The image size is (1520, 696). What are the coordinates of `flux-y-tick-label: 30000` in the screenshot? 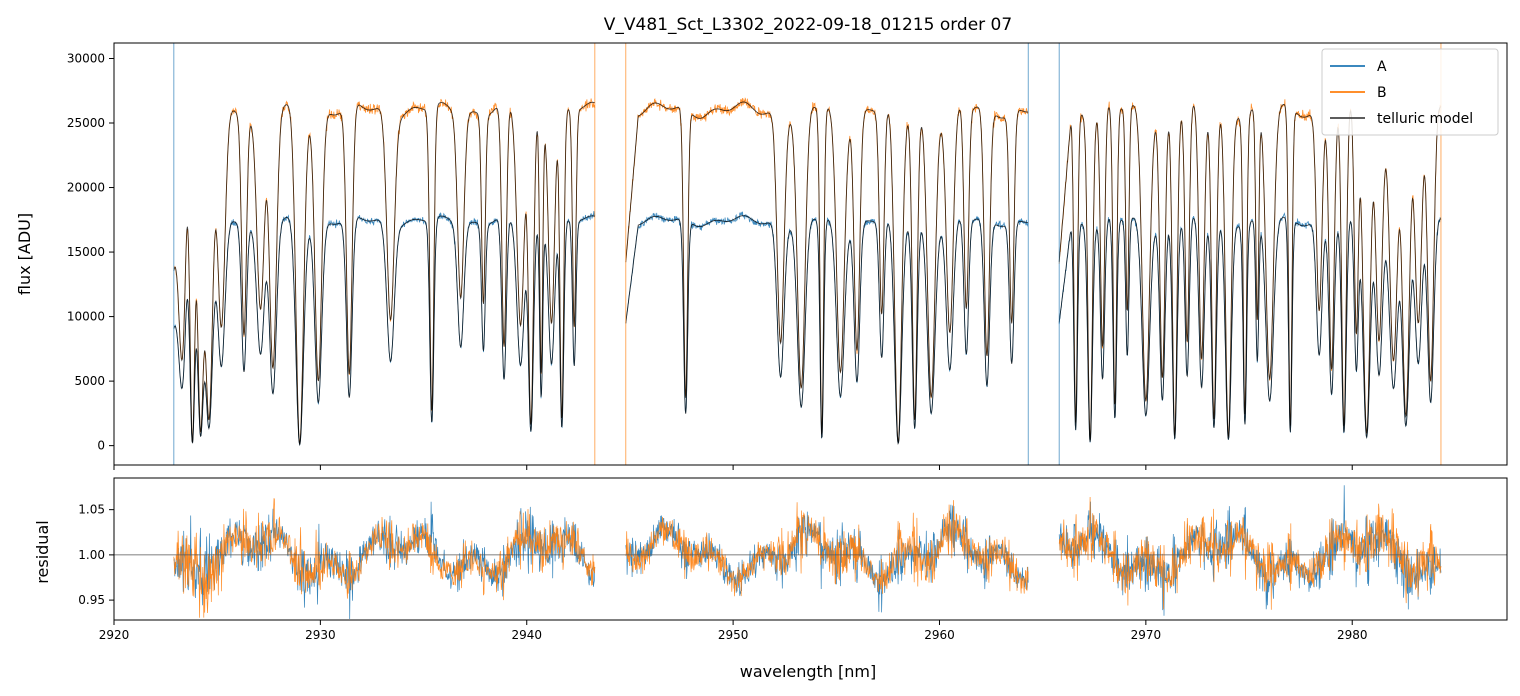 It's located at (86, 58).